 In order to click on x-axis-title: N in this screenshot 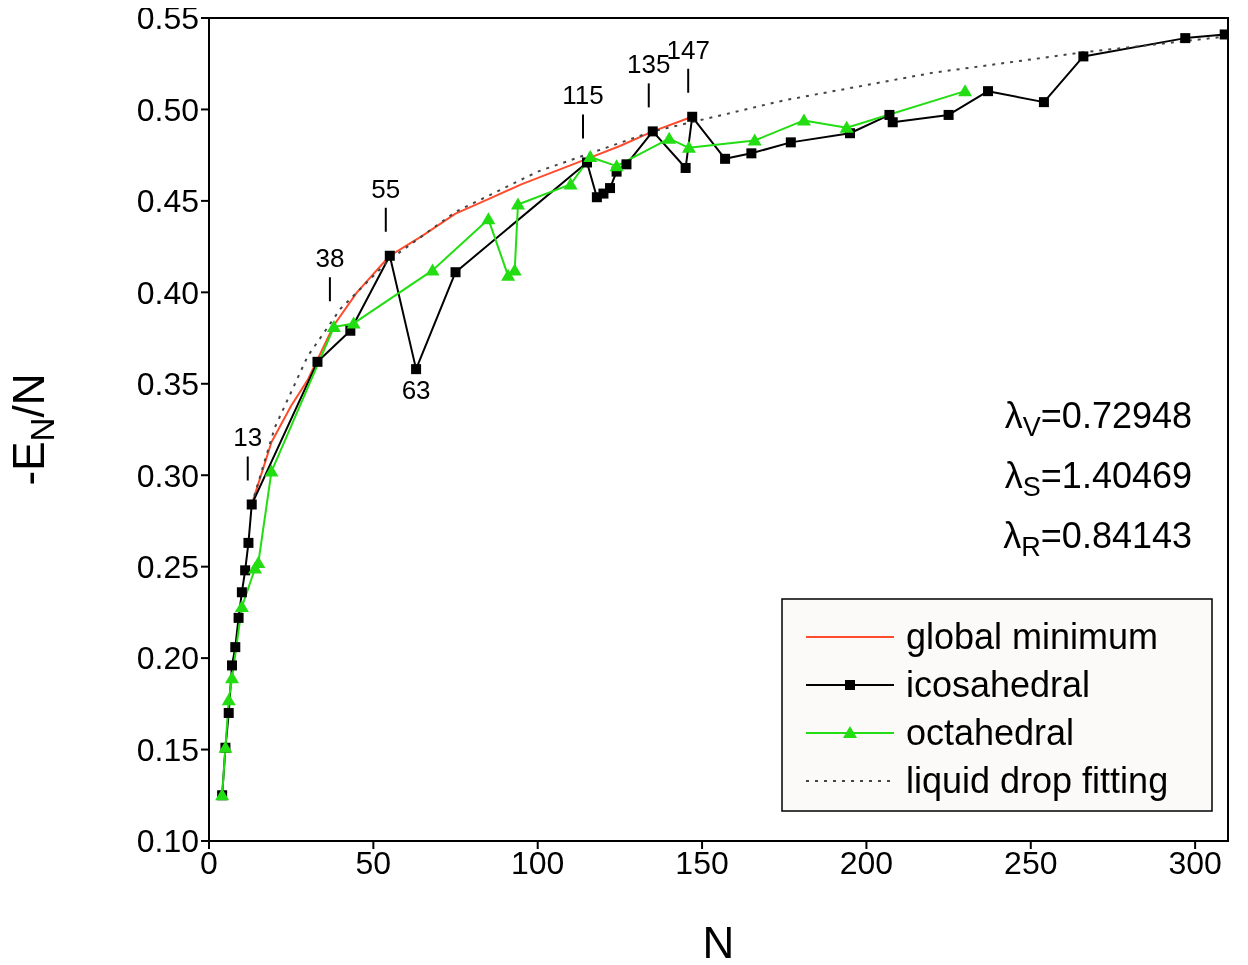, I will do `click(718, 941)`.